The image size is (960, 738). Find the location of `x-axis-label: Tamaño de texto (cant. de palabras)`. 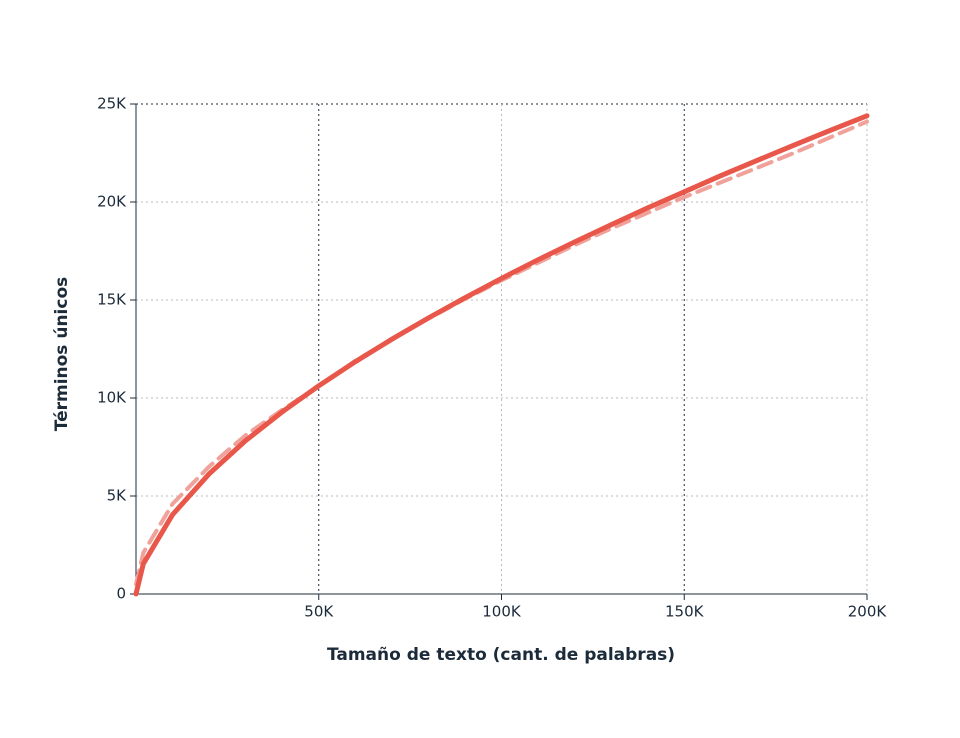

x-axis-label: Tamaño de texto (cant. de palabras) is located at coordinates (501, 655).